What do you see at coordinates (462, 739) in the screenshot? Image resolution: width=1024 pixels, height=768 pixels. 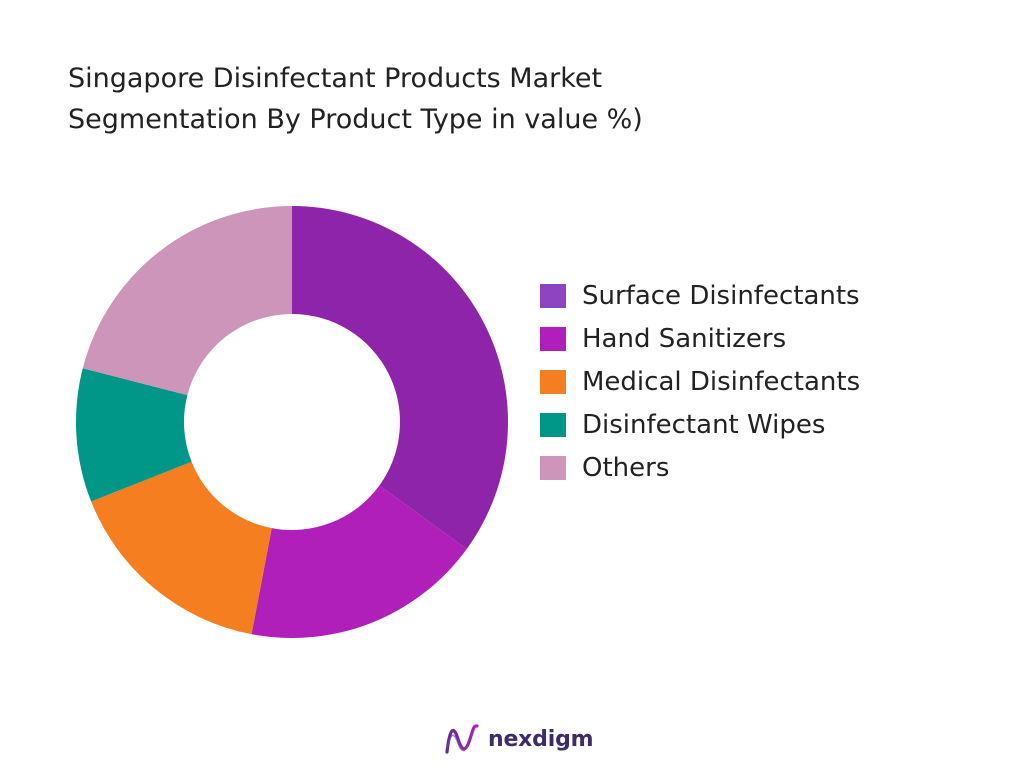 I see `nexdigm-wave-logo-icon` at bounding box center [462, 739].